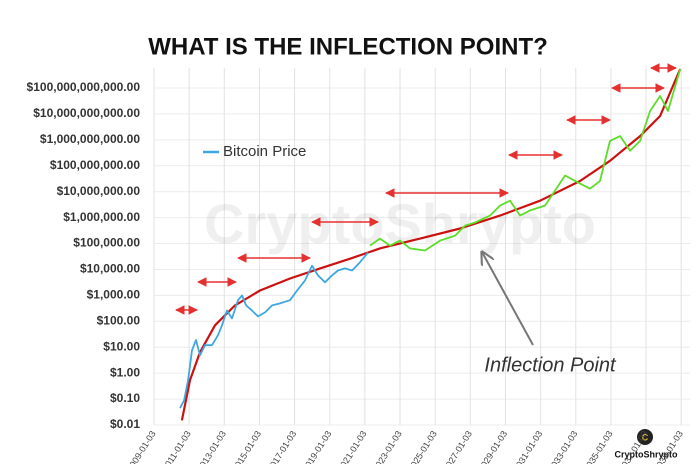 Image resolution: width=696 pixels, height=464 pixels. Describe the element at coordinates (281, 446) in the screenshot. I see `x-tick-label: 2017-01-03` at that location.